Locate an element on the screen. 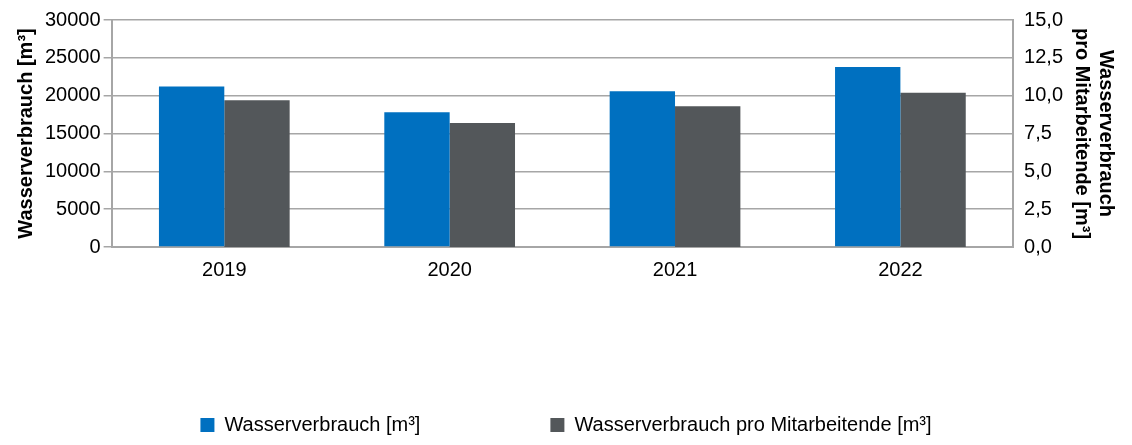 This screenshot has height=445, width=1132. y-tick-label: 5000 is located at coordinates (78, 207).